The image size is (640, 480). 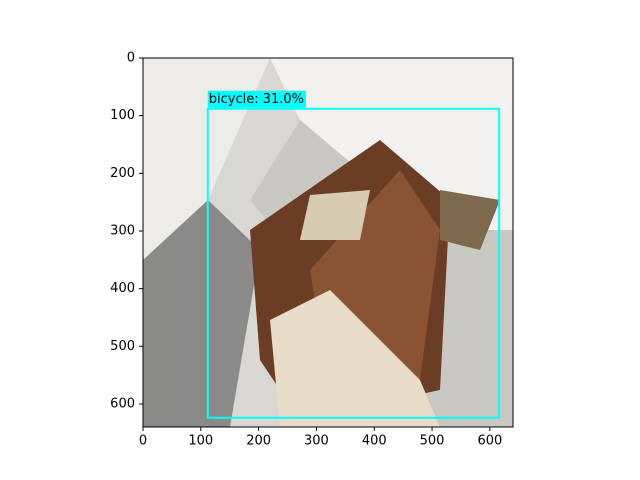 I want to click on x-tick-label: 400, so click(x=374, y=441).